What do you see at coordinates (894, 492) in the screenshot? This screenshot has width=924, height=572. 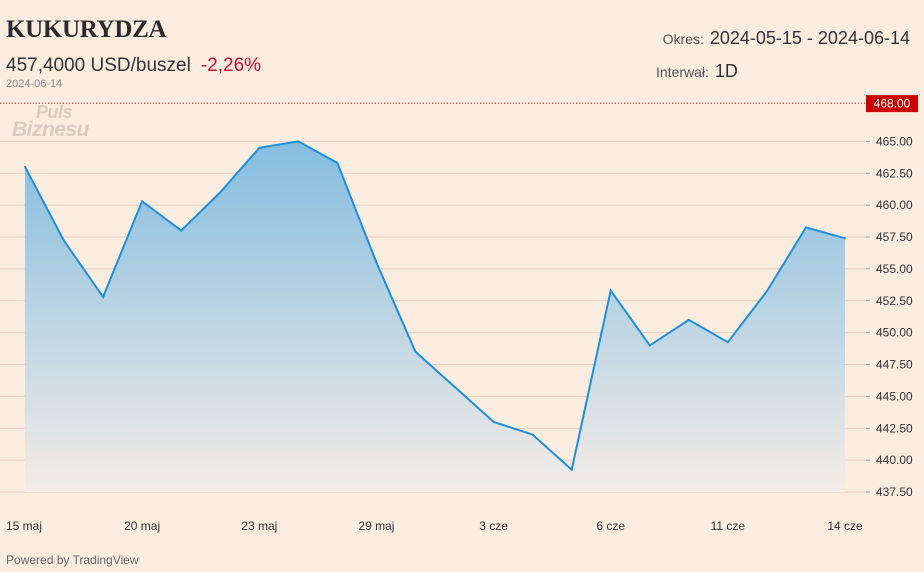 I see `y-tick-label: 437.50` at bounding box center [894, 492].